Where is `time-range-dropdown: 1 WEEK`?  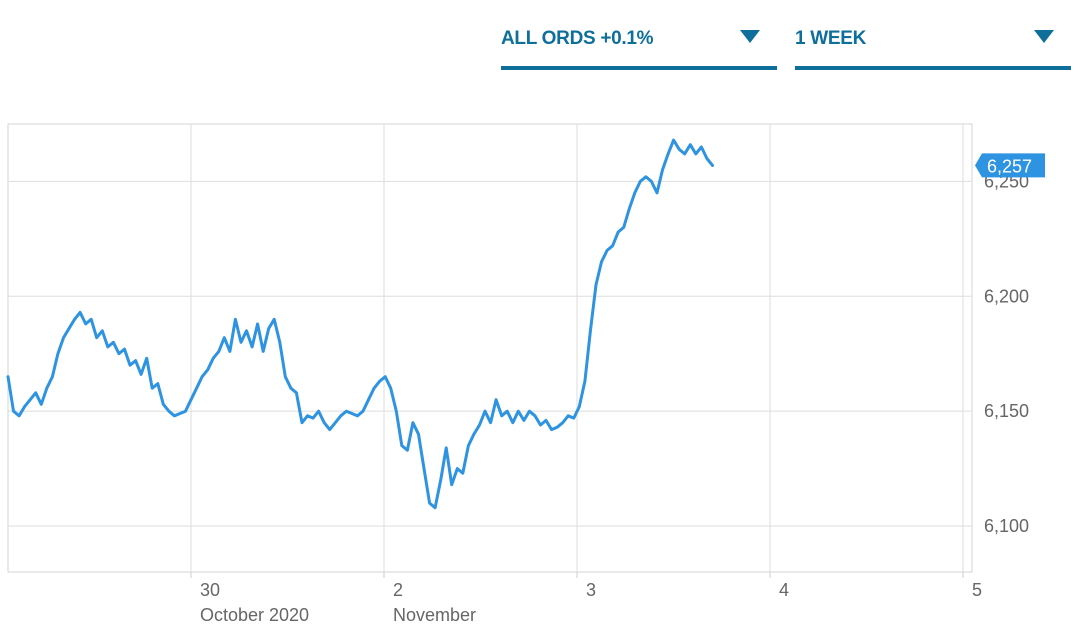
time-range-dropdown: 1 WEEK is located at coordinates (933, 46).